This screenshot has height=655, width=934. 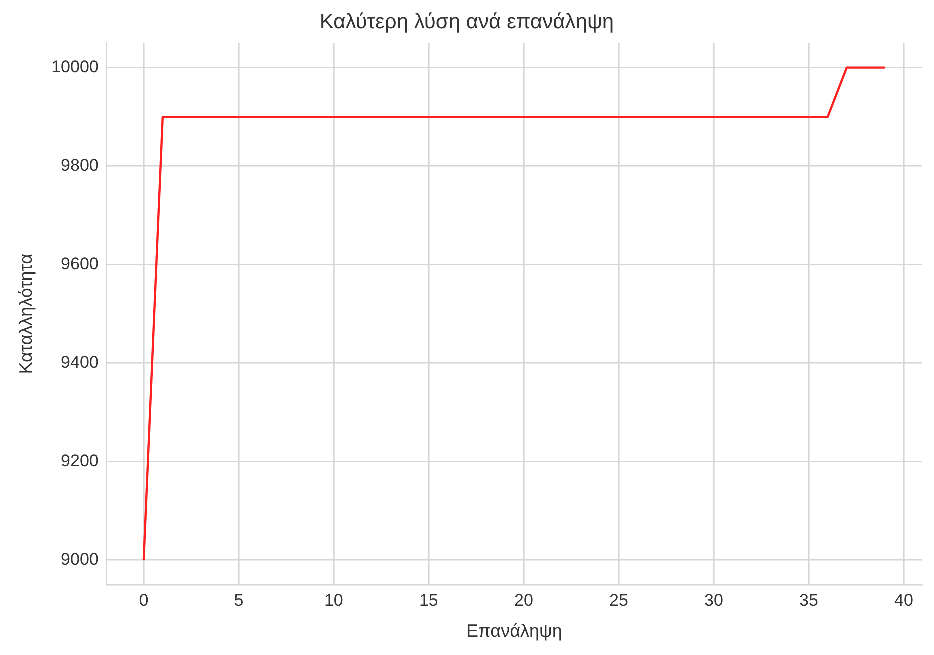 I want to click on x-axis-title: Επανάληψη, so click(x=514, y=631).